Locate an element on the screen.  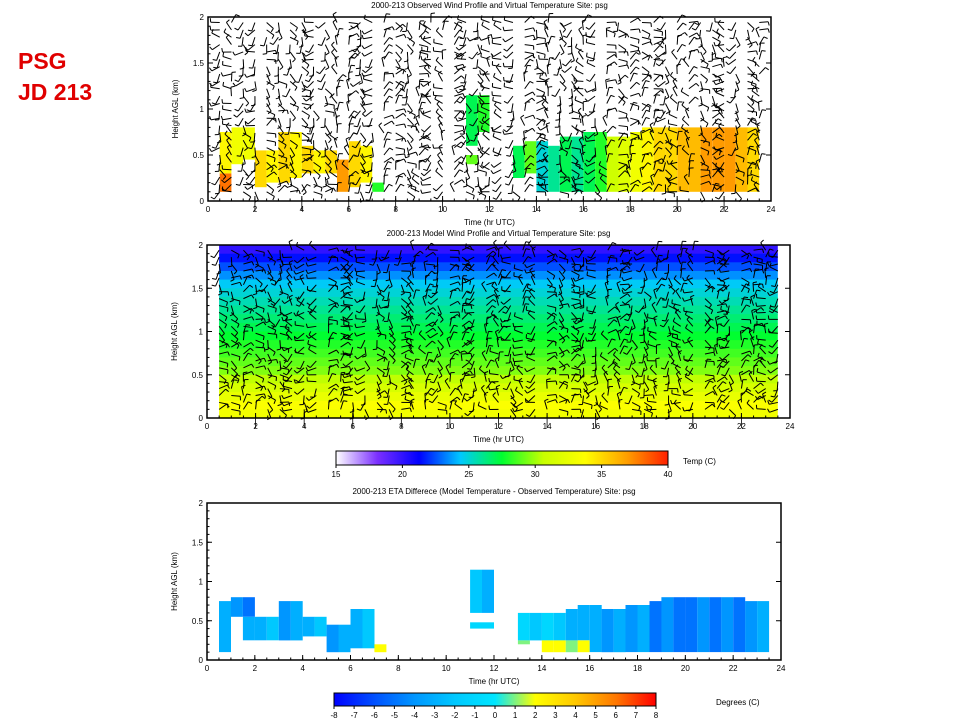
x-tick-label: 6 is located at coordinates (353, 426).